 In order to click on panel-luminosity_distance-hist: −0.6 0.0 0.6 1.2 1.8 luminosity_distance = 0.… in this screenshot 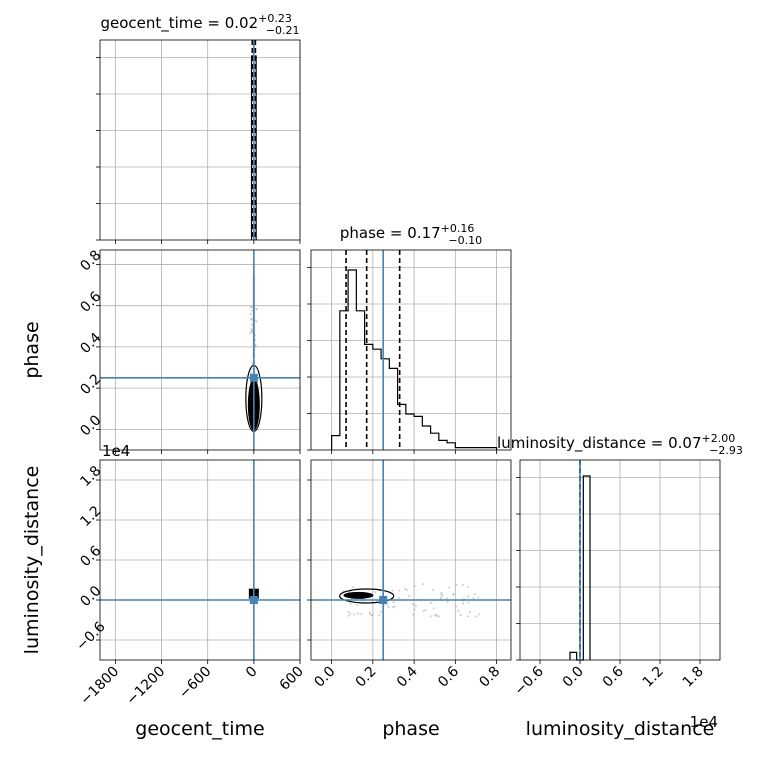, I will do `click(620, 565)`.